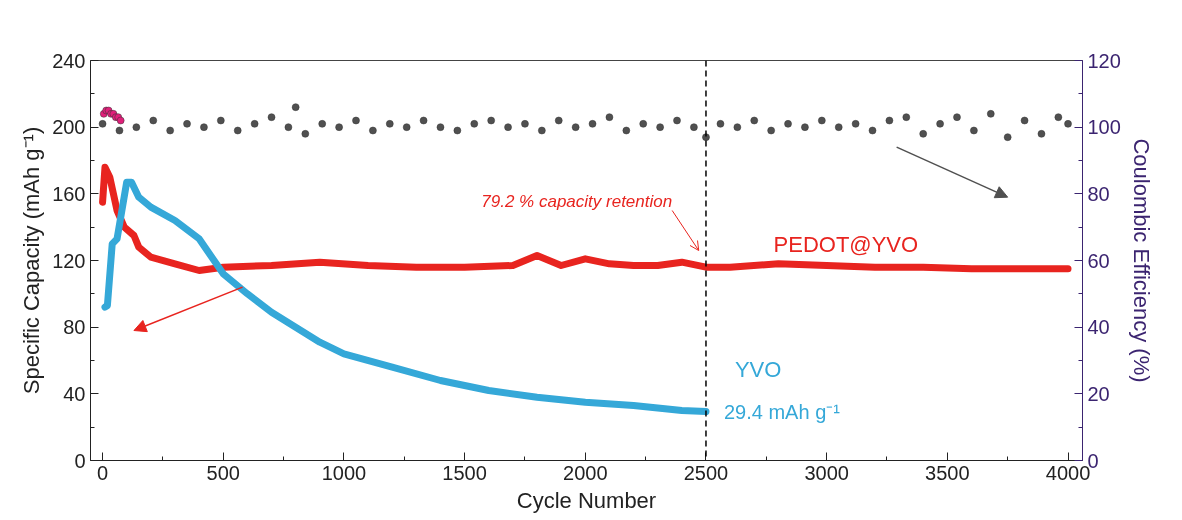 The width and height of the screenshot is (1182, 520). I want to click on x-axis-title: Cycle Number, so click(586, 500).